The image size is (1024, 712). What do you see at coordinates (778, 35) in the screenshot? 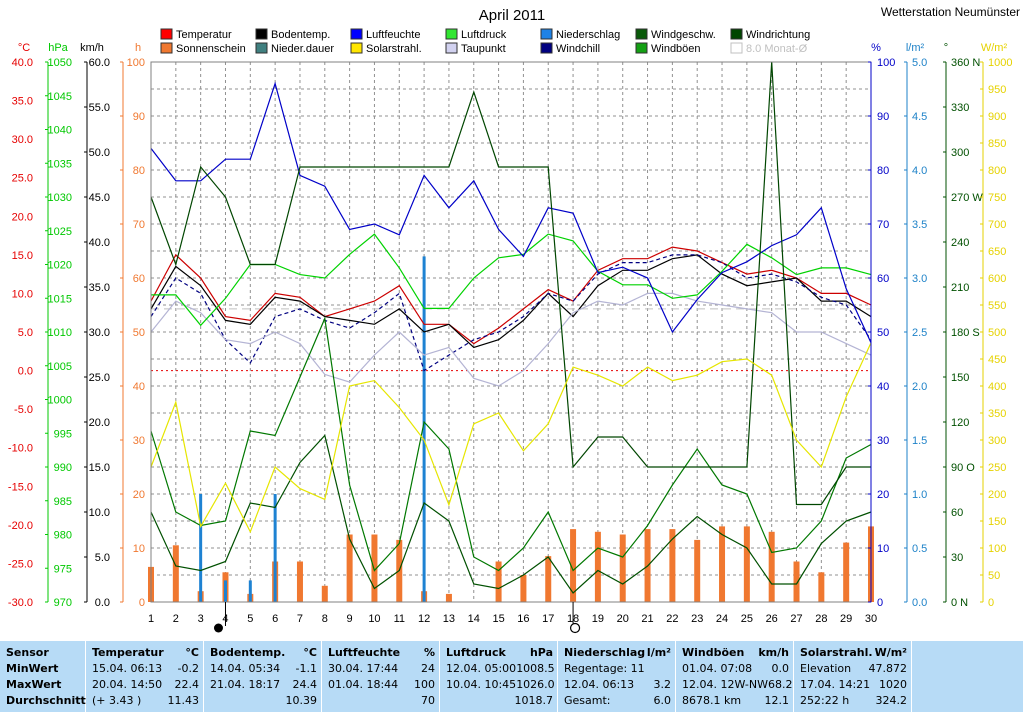
I see `legend-label: Windrichtung` at bounding box center [778, 35].